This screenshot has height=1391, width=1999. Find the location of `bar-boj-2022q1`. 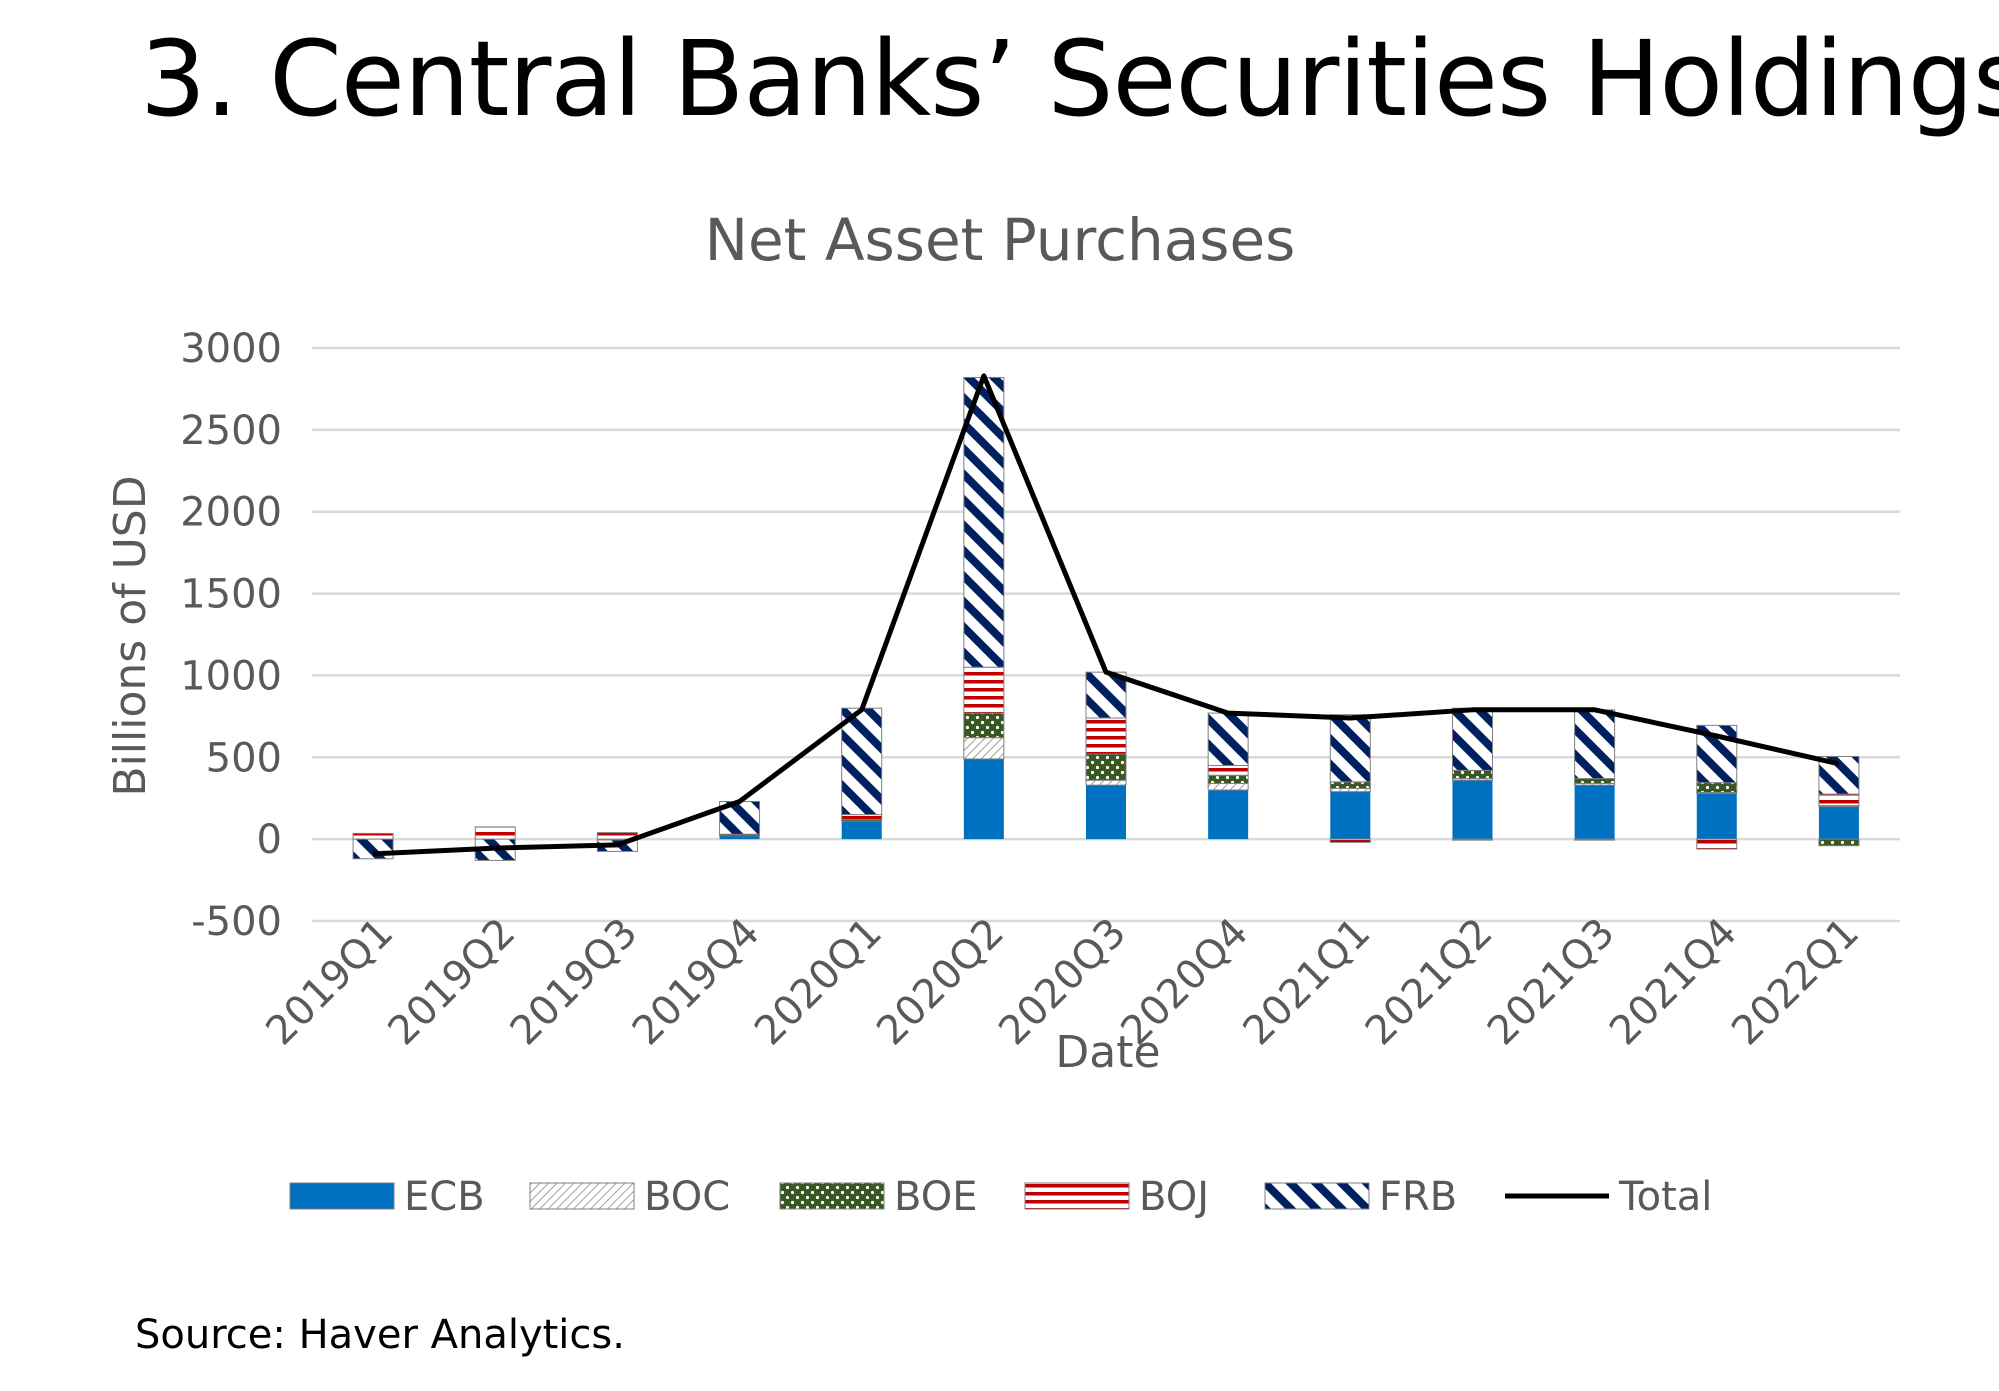

bar-boj-2022q1 is located at coordinates (1839, 800).